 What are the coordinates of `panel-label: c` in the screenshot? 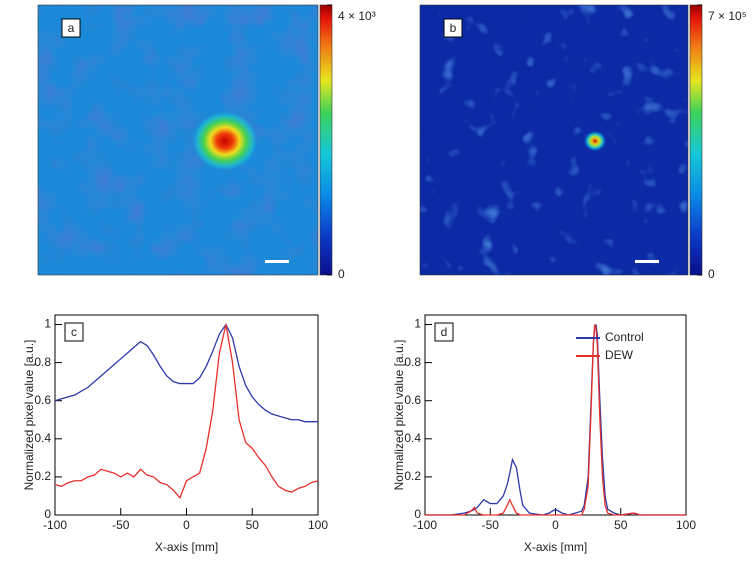 It's located at (74, 332).